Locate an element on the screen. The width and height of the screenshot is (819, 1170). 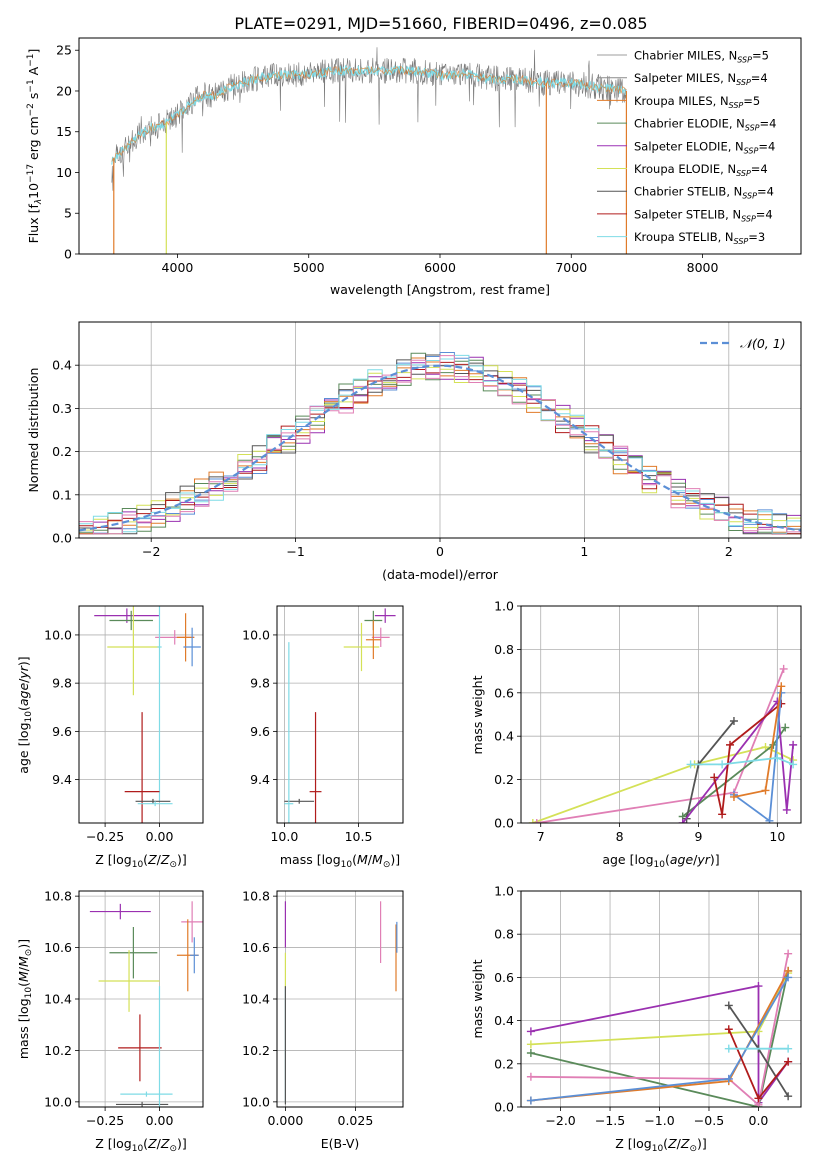
x-tick-label: 0 is located at coordinates (440, 551).